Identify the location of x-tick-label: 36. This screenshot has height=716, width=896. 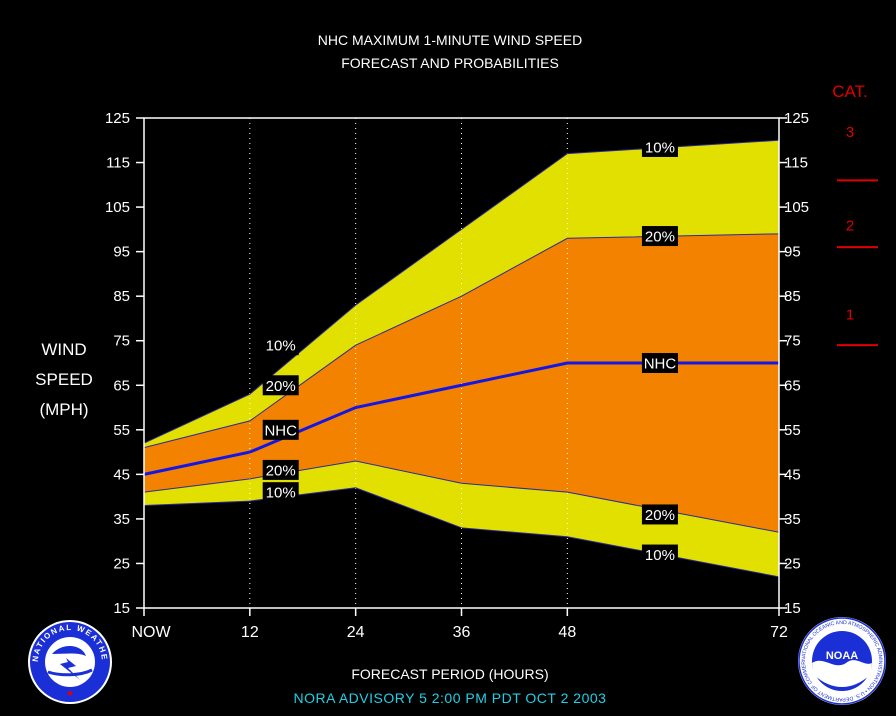
(462, 632).